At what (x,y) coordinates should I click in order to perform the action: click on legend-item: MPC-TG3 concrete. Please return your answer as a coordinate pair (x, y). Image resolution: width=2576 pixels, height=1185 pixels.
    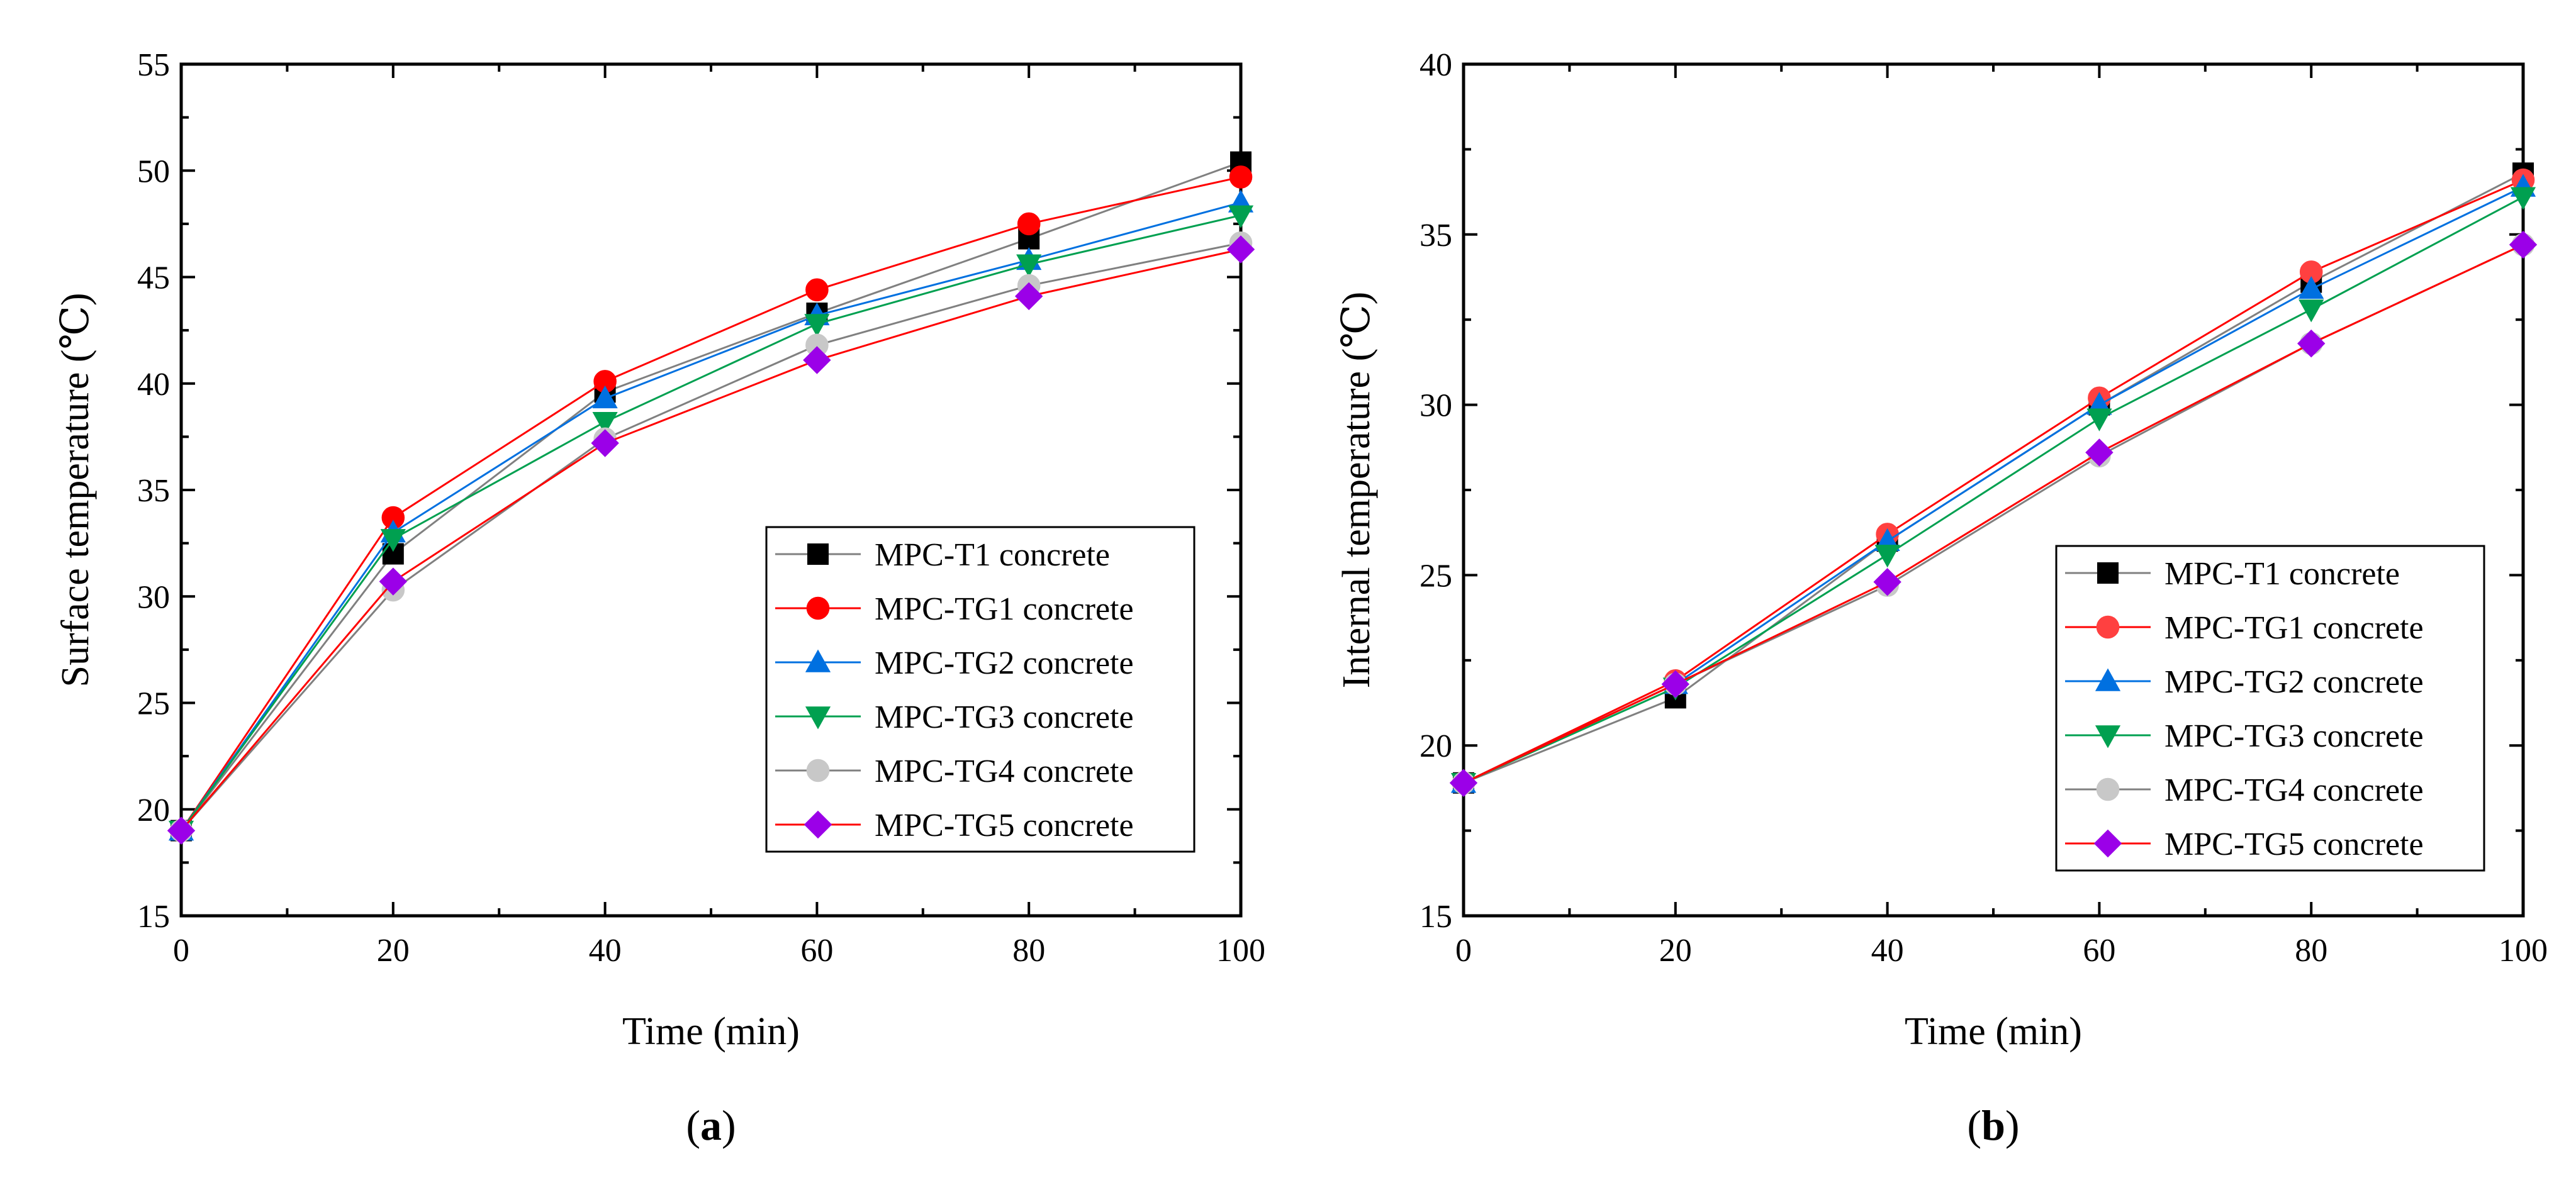
    Looking at the image, I should click on (954, 717).